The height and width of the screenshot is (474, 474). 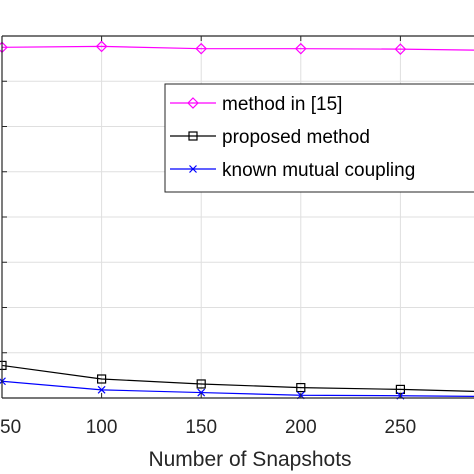 What do you see at coordinates (301, 427) in the screenshot?
I see `x-tick-label: 200` at bounding box center [301, 427].